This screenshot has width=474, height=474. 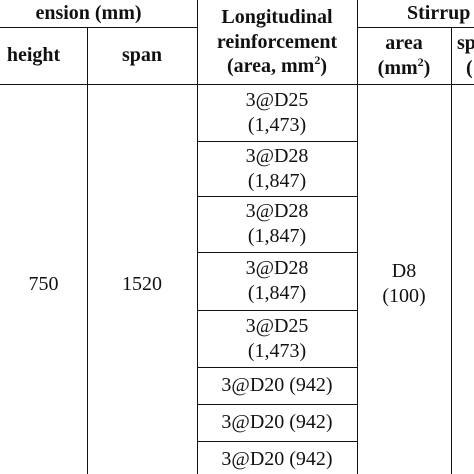 I want to click on header-longitudinal-line1: Longitudinal, so click(x=277, y=17).